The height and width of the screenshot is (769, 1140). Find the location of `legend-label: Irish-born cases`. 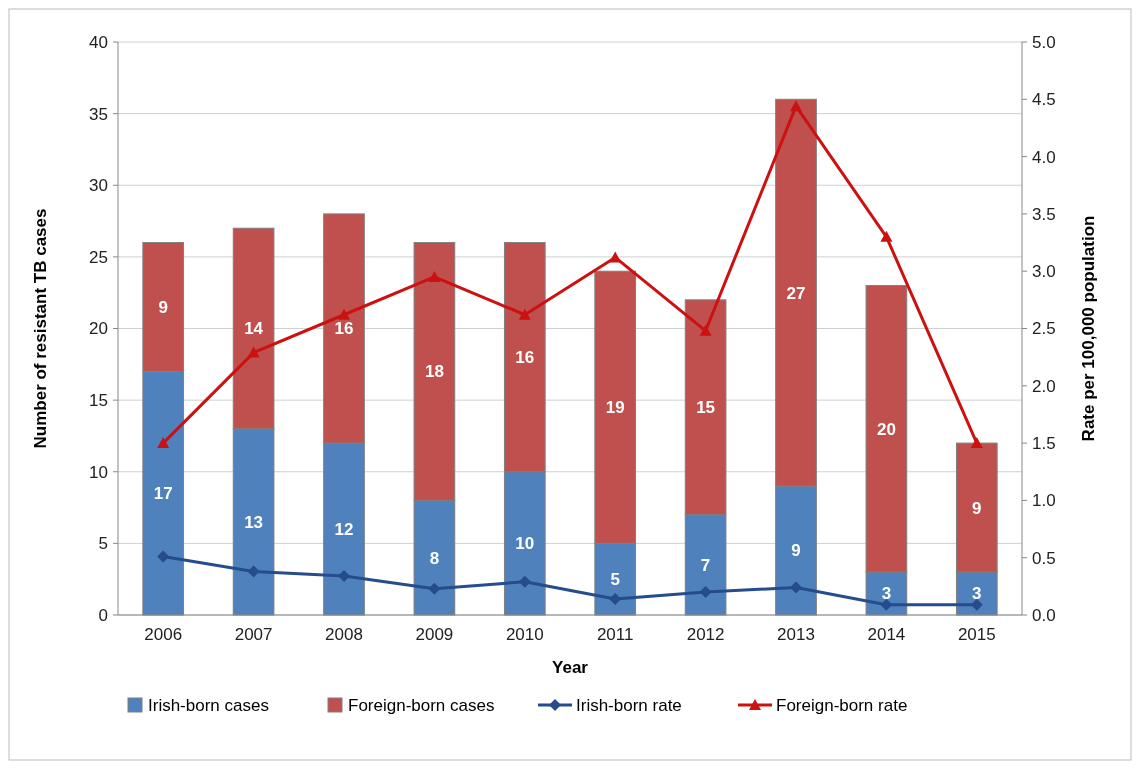

legend-label: Irish-born cases is located at coordinates (208, 705).